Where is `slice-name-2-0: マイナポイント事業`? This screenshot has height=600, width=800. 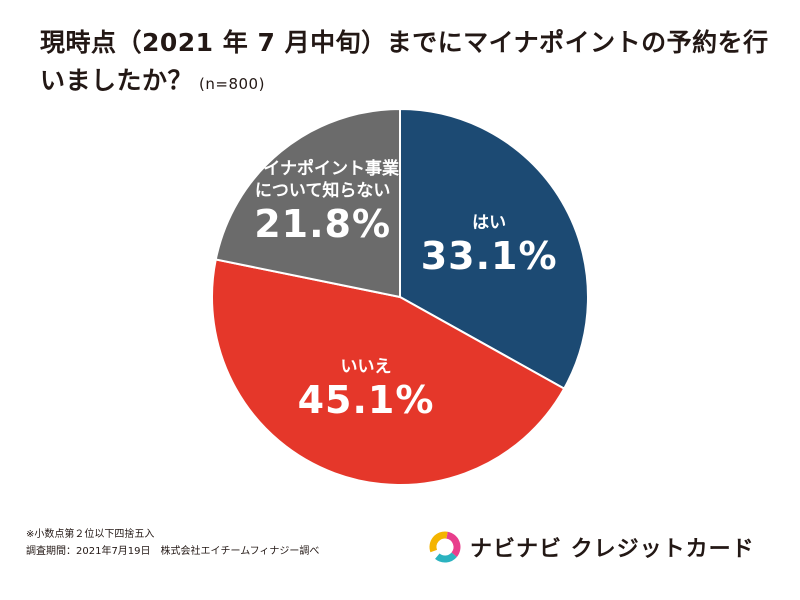 slice-name-2-0: マイナポイント事業 is located at coordinates (322, 168).